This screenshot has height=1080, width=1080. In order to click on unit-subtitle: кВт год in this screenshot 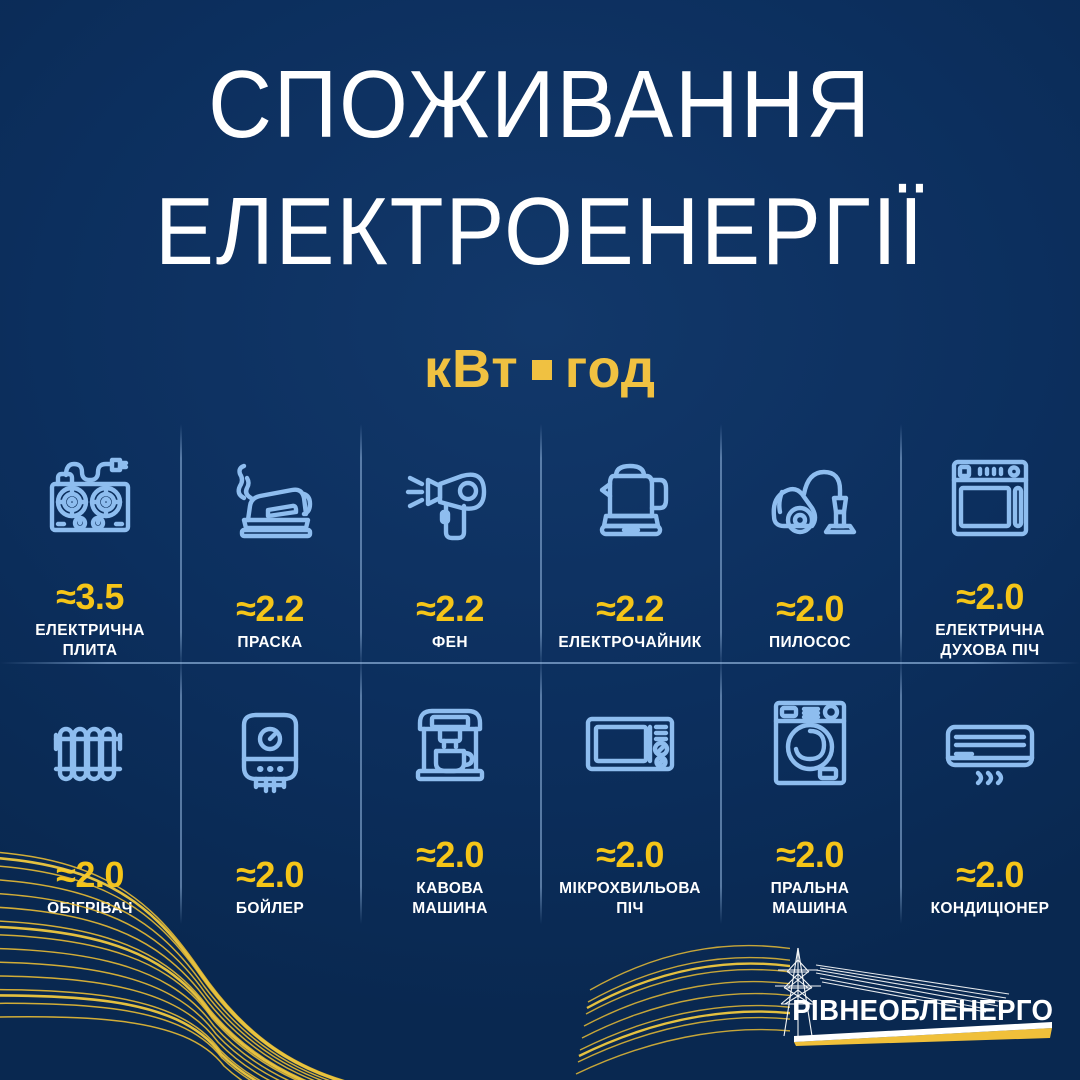, I will do `click(540, 369)`.